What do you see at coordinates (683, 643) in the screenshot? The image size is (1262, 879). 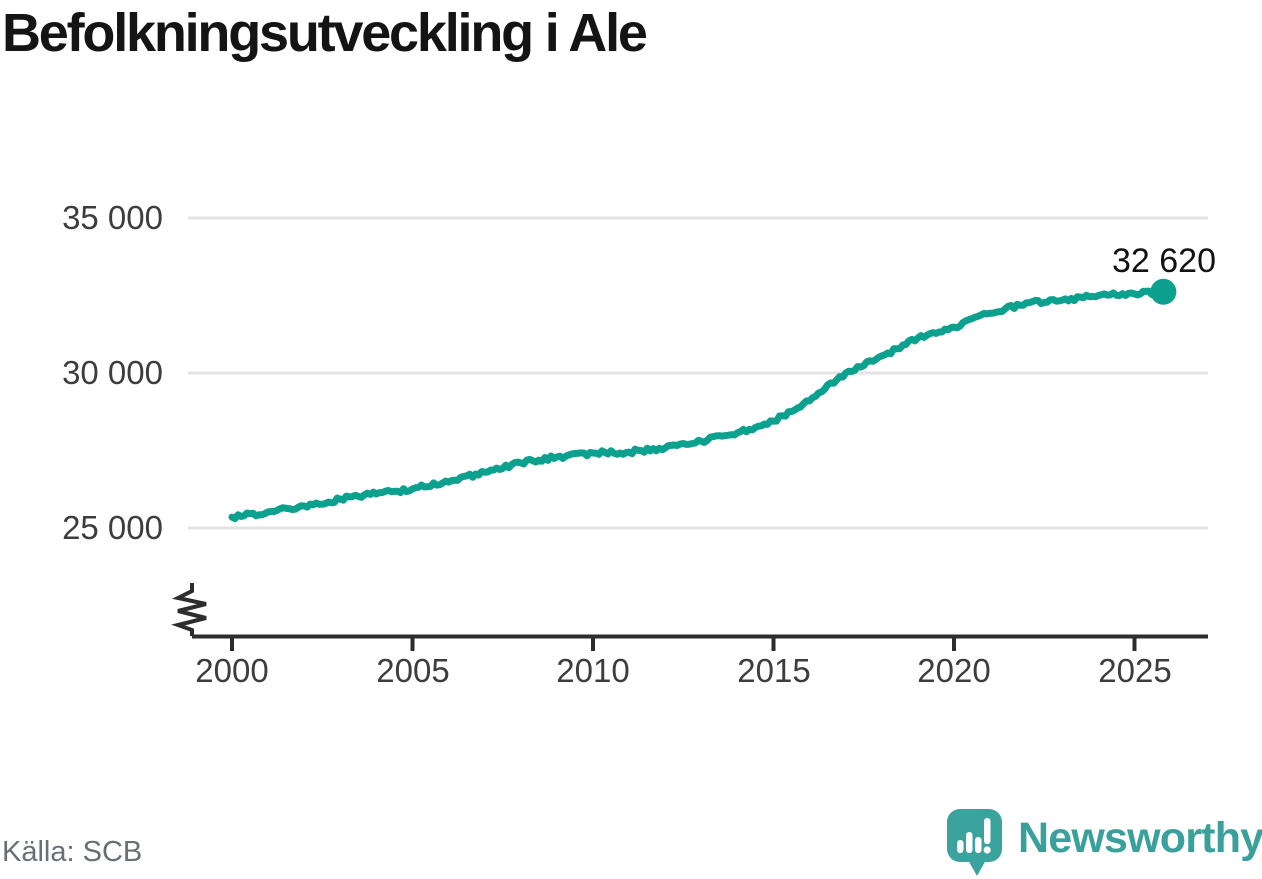 I see `x-axis-ticks` at bounding box center [683, 643].